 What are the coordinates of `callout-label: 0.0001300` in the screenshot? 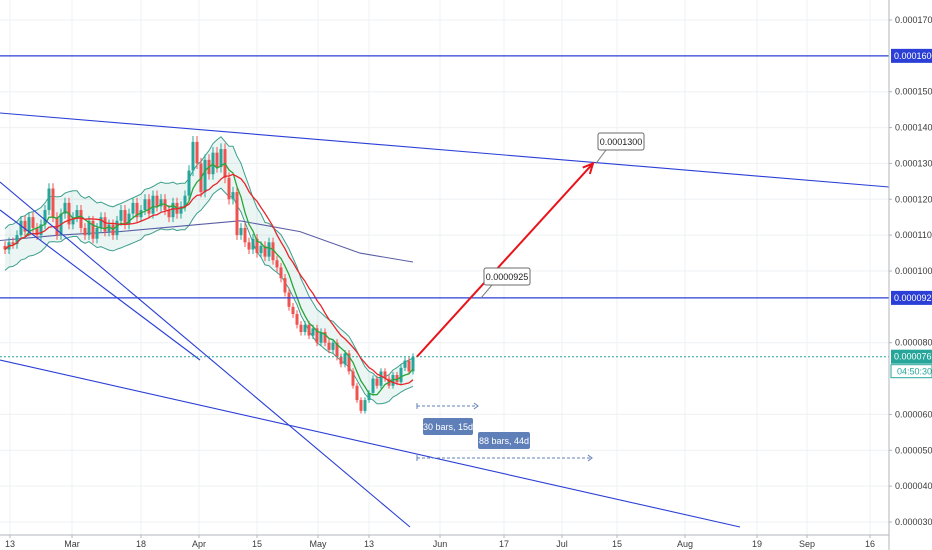 It's located at (621, 142).